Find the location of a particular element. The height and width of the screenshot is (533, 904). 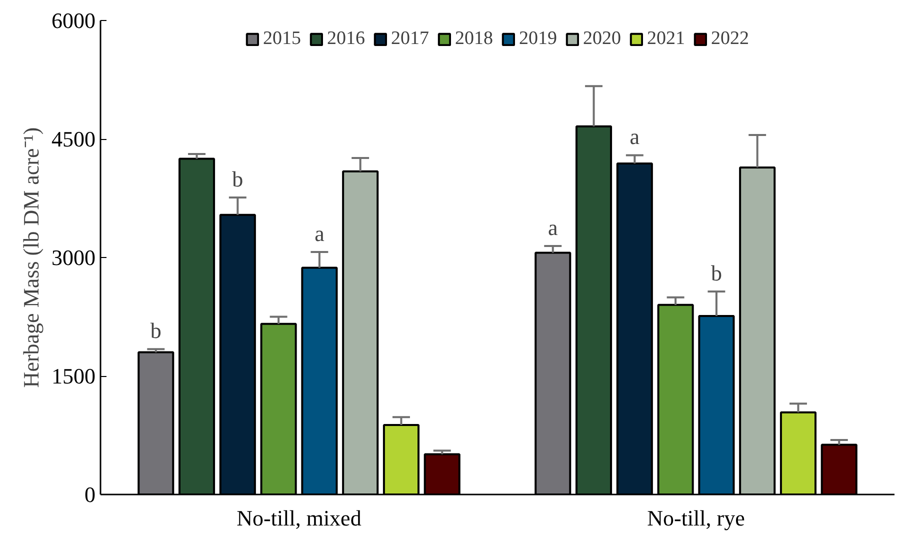

y-tick-label: 1500 is located at coordinates (74, 376).